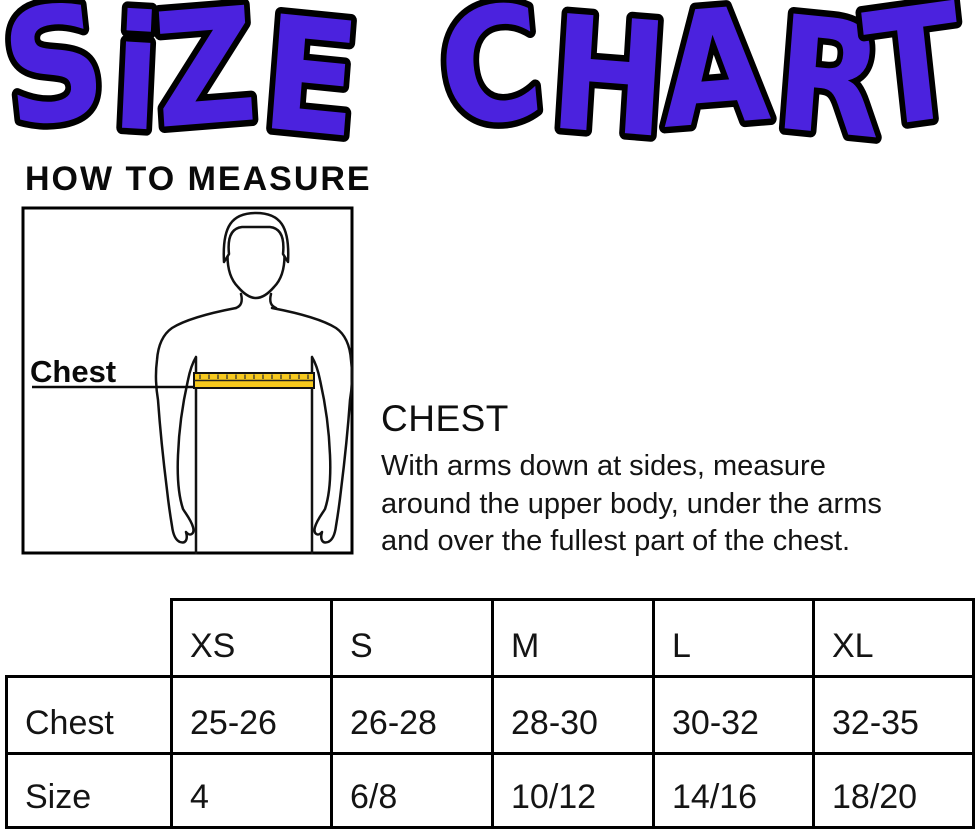 Image resolution: width=978 pixels, height=840 pixels. I want to click on measurement-figure: Chest, so click(187, 380).